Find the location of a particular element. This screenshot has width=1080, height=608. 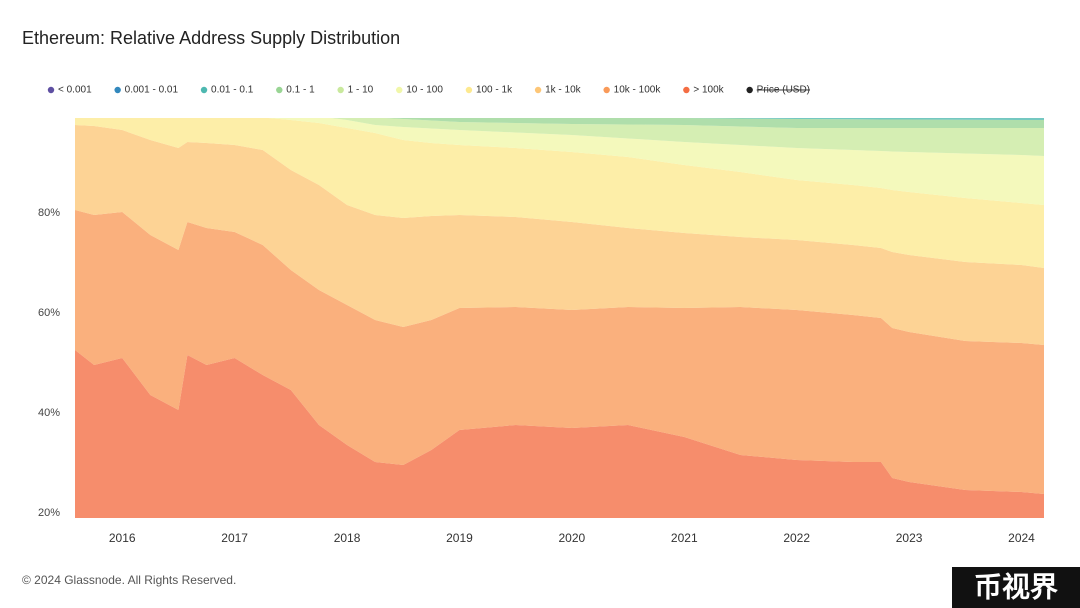

x-tick-label: 2024 is located at coordinates (1021, 538).